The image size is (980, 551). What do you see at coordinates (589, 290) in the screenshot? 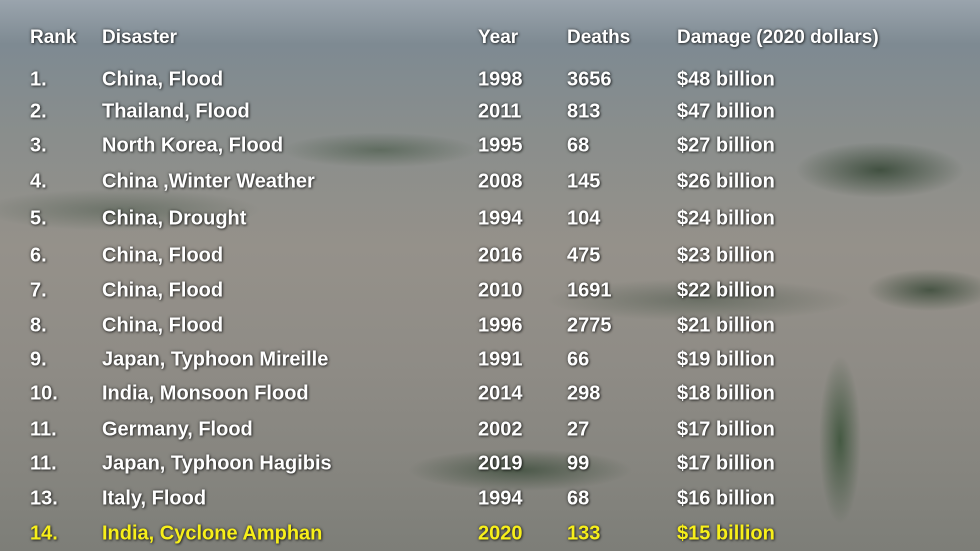
I see `deaths-cell: 1691` at bounding box center [589, 290].